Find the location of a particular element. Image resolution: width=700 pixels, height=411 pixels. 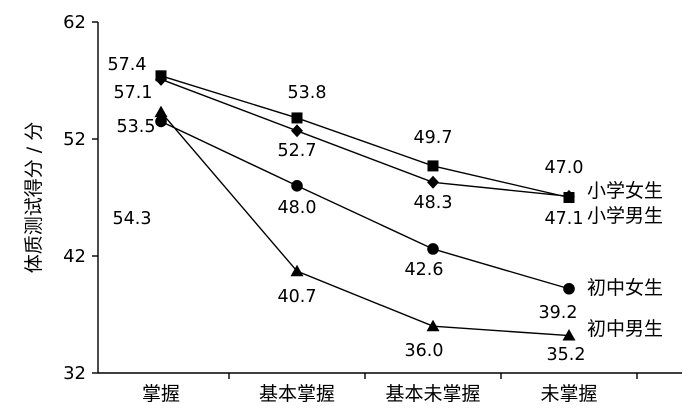

data-label: 36.0 is located at coordinates (424, 351).